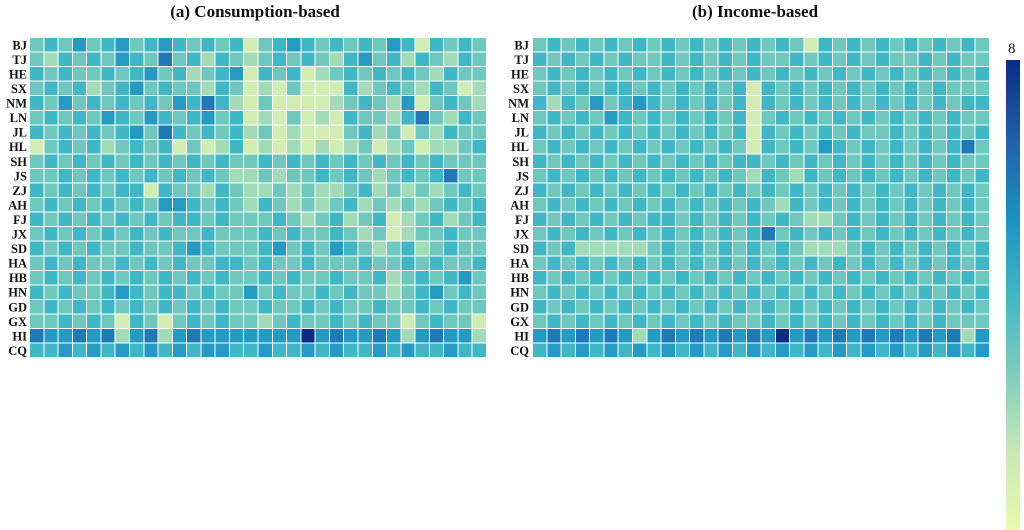  I want to click on row-label: HB, so click(520, 278).